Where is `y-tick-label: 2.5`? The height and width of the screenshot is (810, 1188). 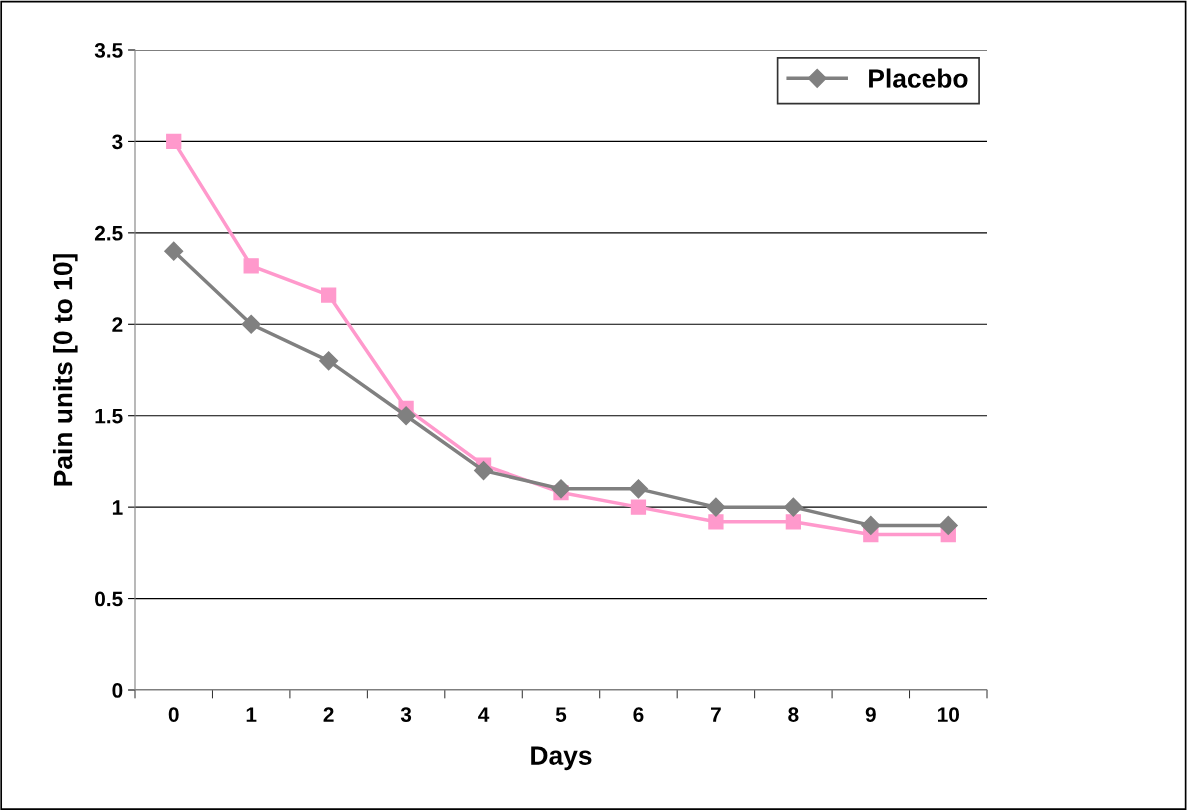 y-tick-label: 2.5 is located at coordinates (108, 233).